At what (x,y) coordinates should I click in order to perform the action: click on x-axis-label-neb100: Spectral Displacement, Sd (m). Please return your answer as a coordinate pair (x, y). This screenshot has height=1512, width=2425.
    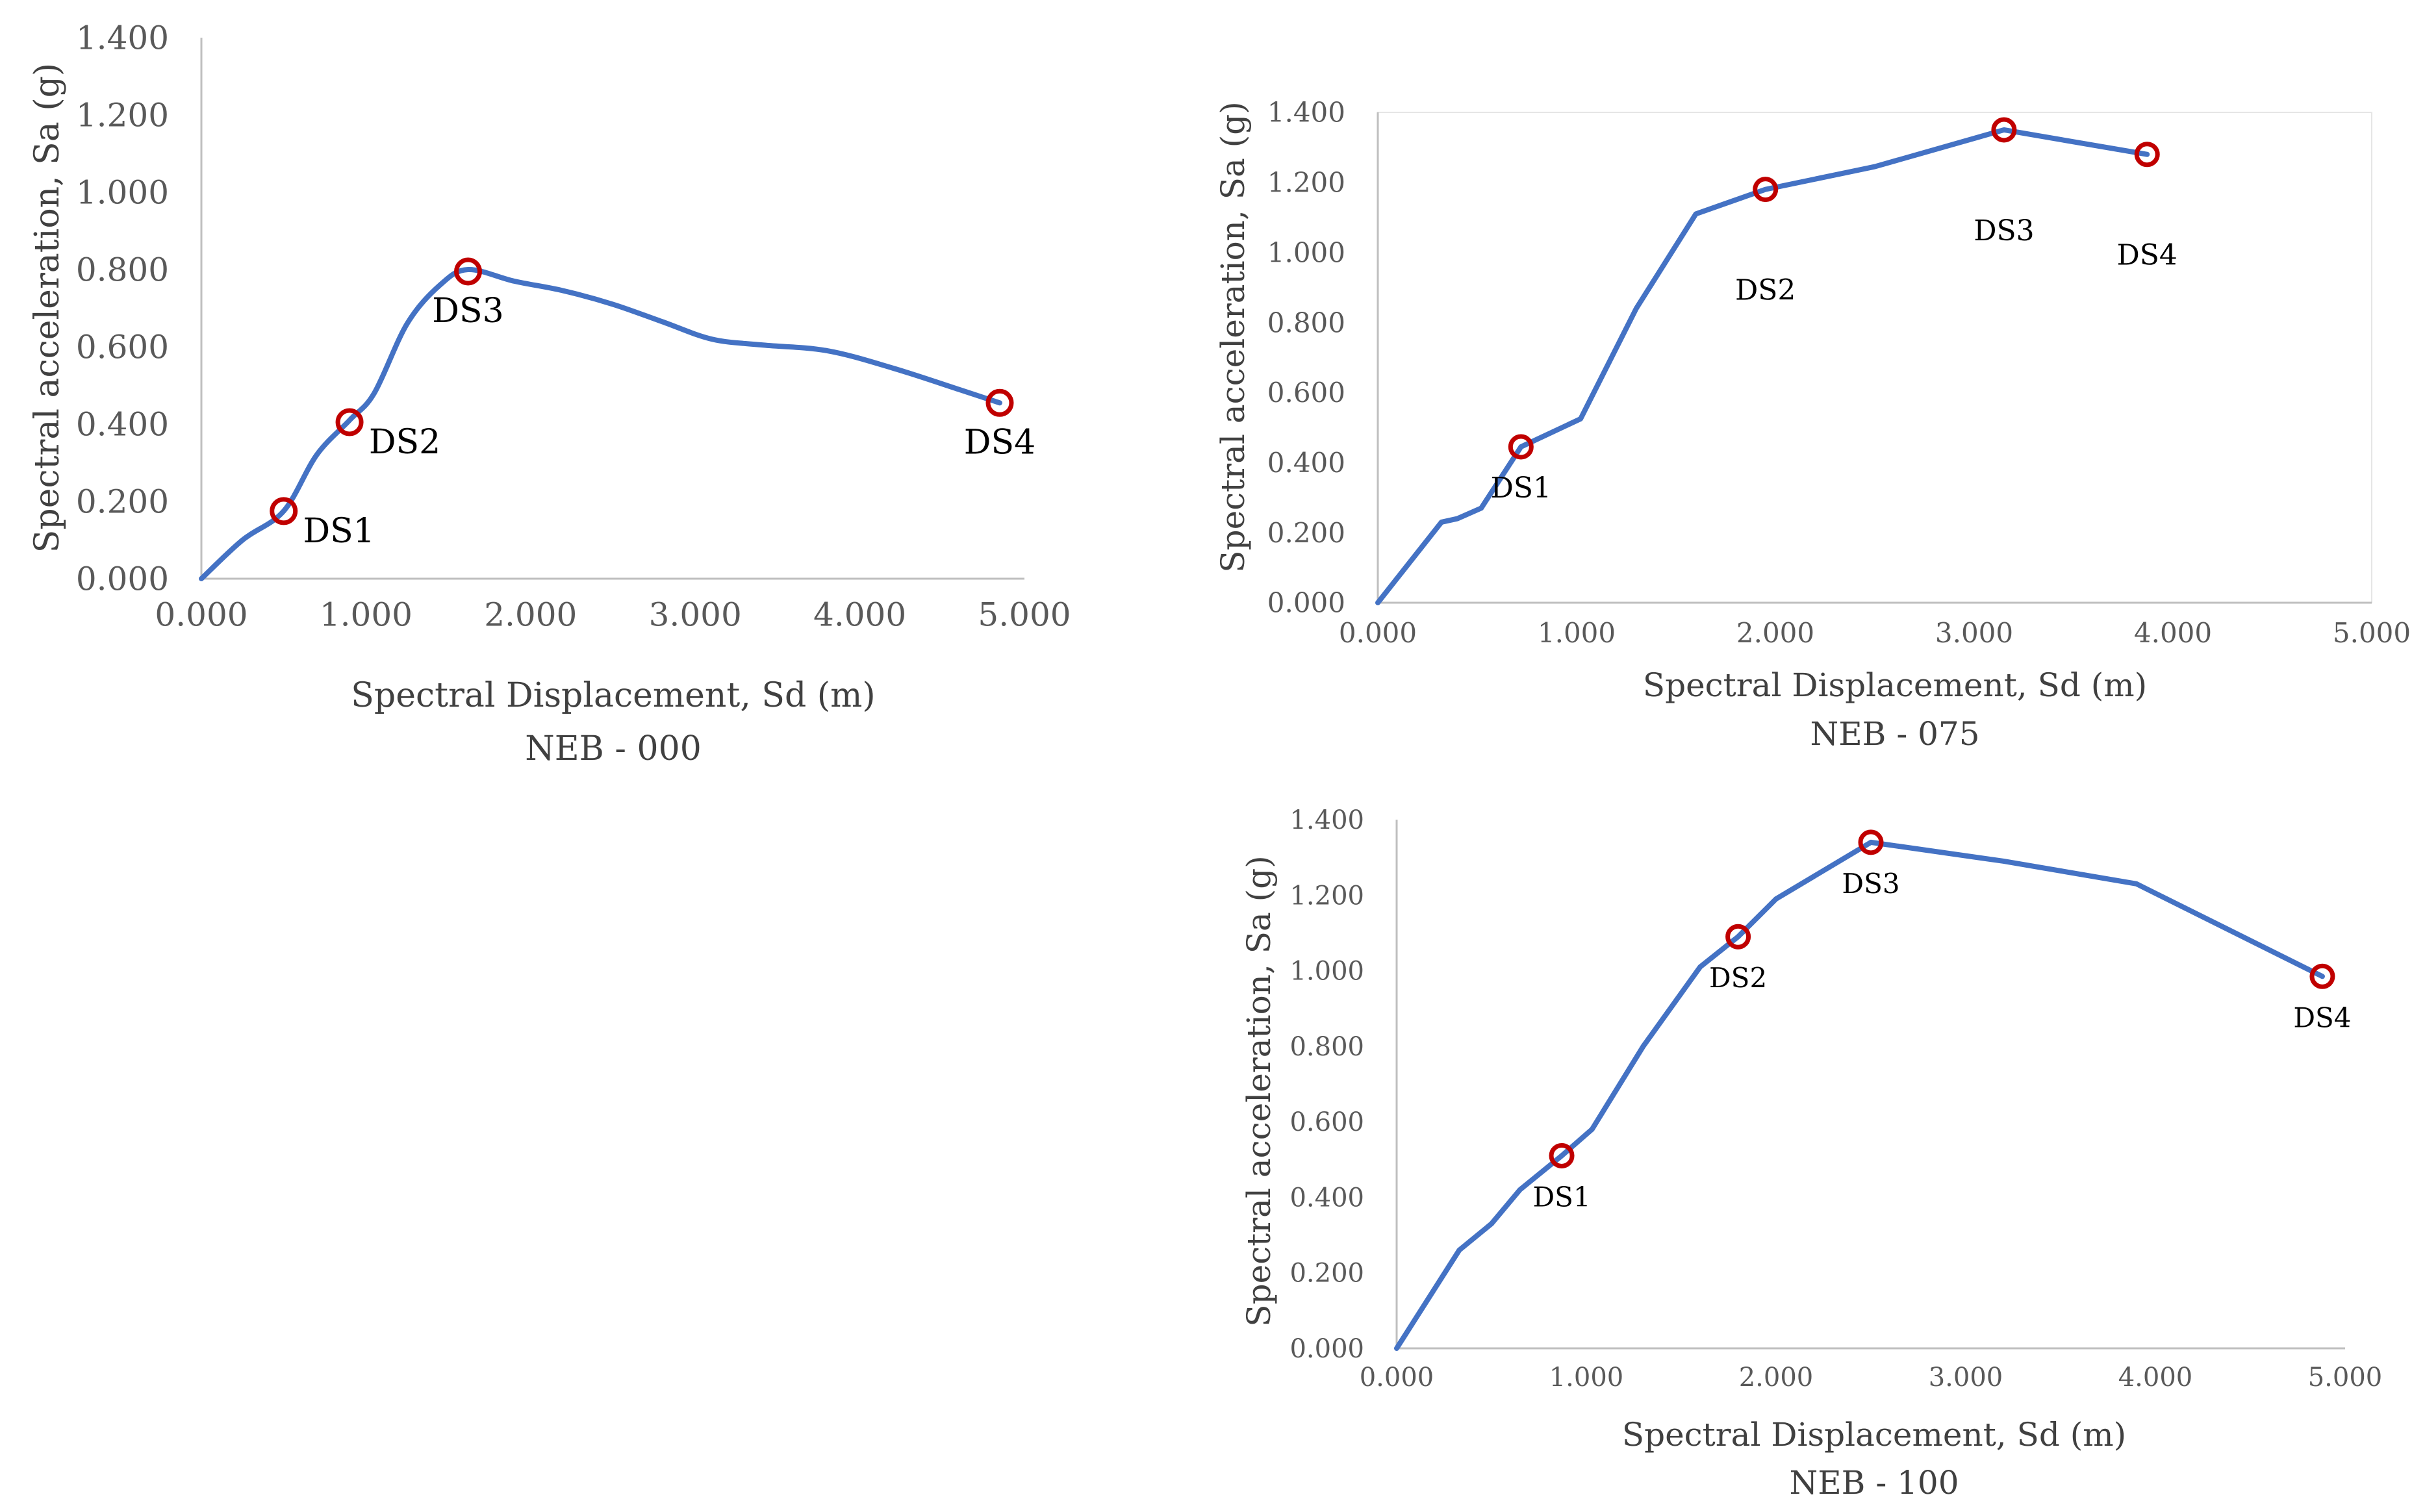
    Looking at the image, I should click on (1874, 1435).